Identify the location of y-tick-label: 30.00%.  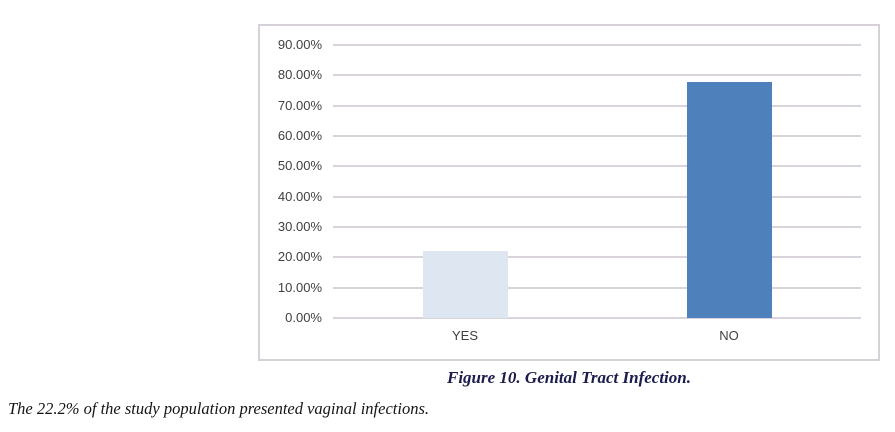
(299, 226).